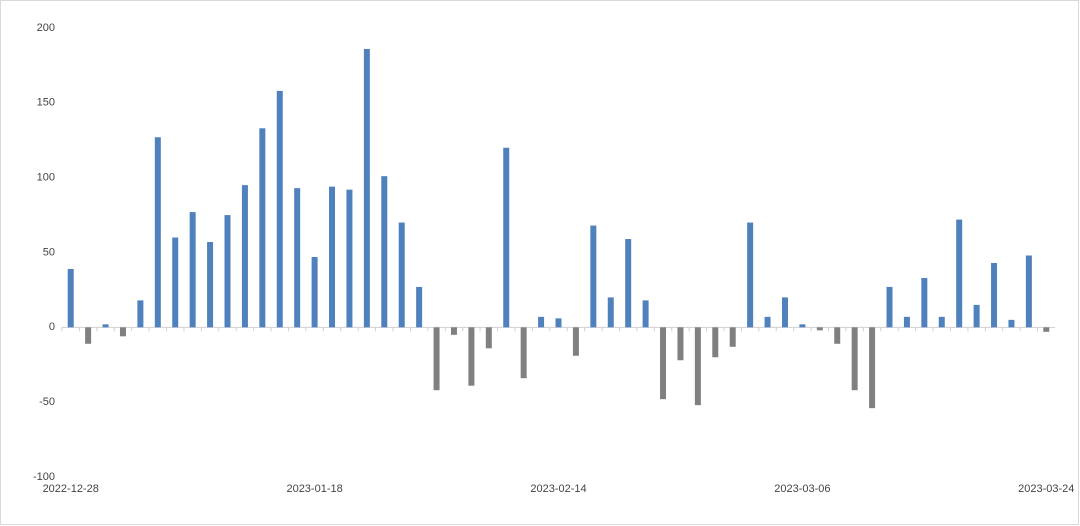  Describe the element at coordinates (802, 489) in the screenshot. I see `x-tick-label: 2023-03-06` at that location.